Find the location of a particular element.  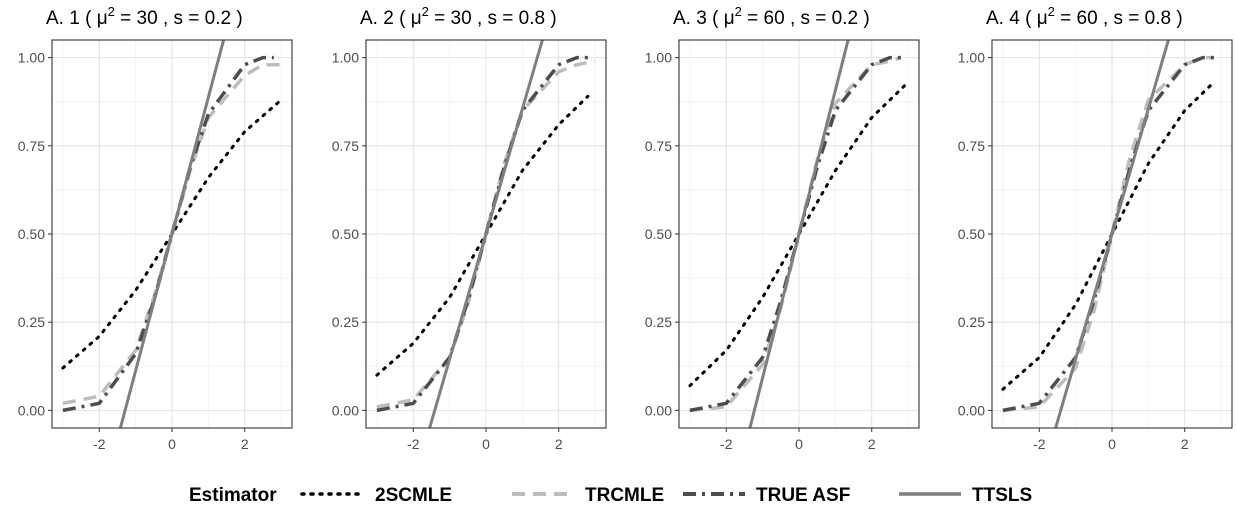

panel-title-rest: = 60 , s = 0.2 ) is located at coordinates (806, 18).